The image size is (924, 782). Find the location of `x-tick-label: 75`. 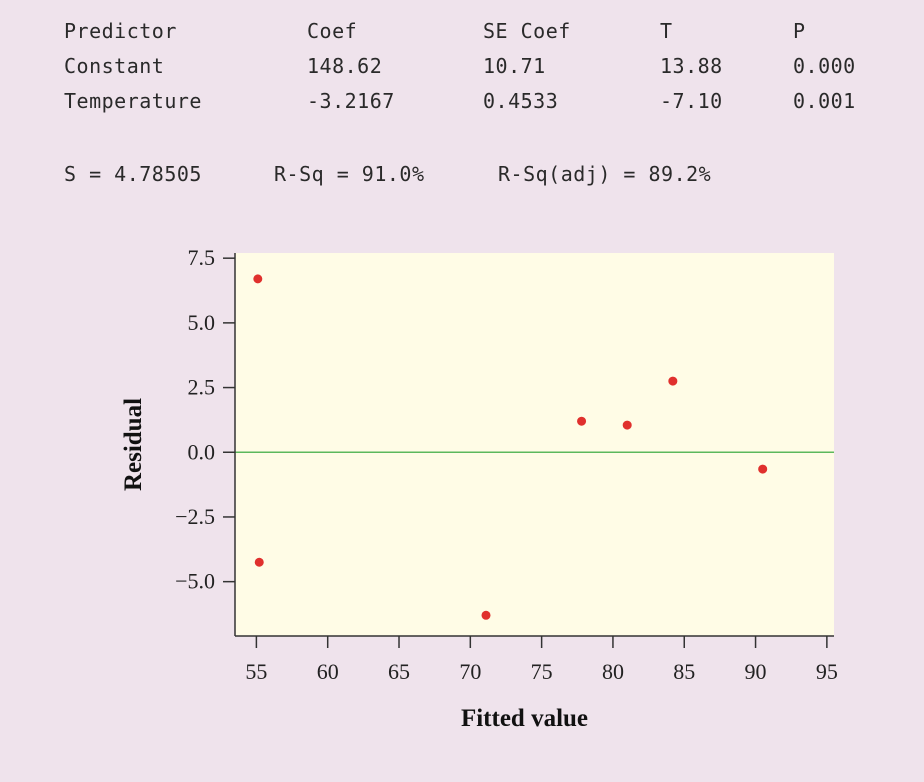

x-tick-label: 75 is located at coordinates (542, 671).